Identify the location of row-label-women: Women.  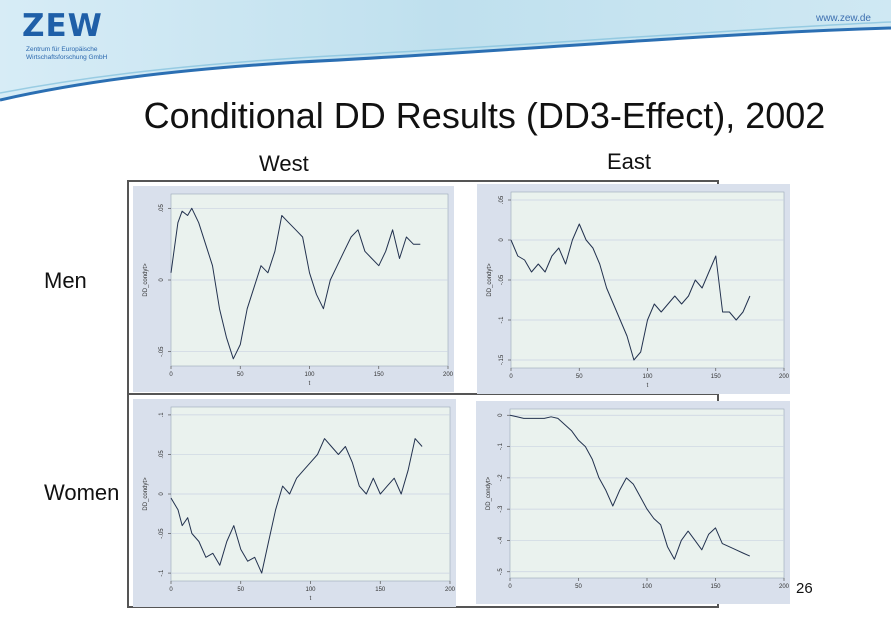
(82, 492).